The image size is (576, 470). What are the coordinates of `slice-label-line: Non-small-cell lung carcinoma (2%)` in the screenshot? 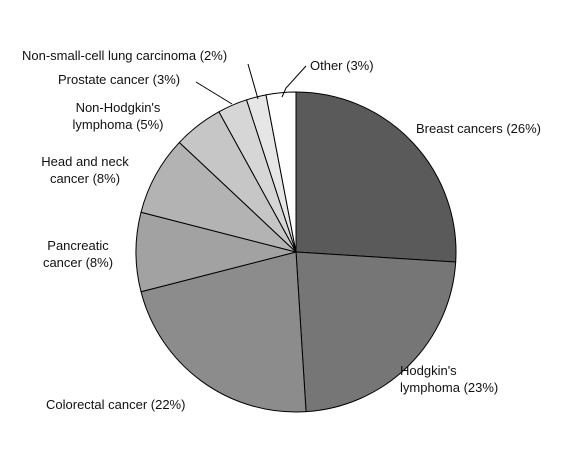 It's located at (124, 55).